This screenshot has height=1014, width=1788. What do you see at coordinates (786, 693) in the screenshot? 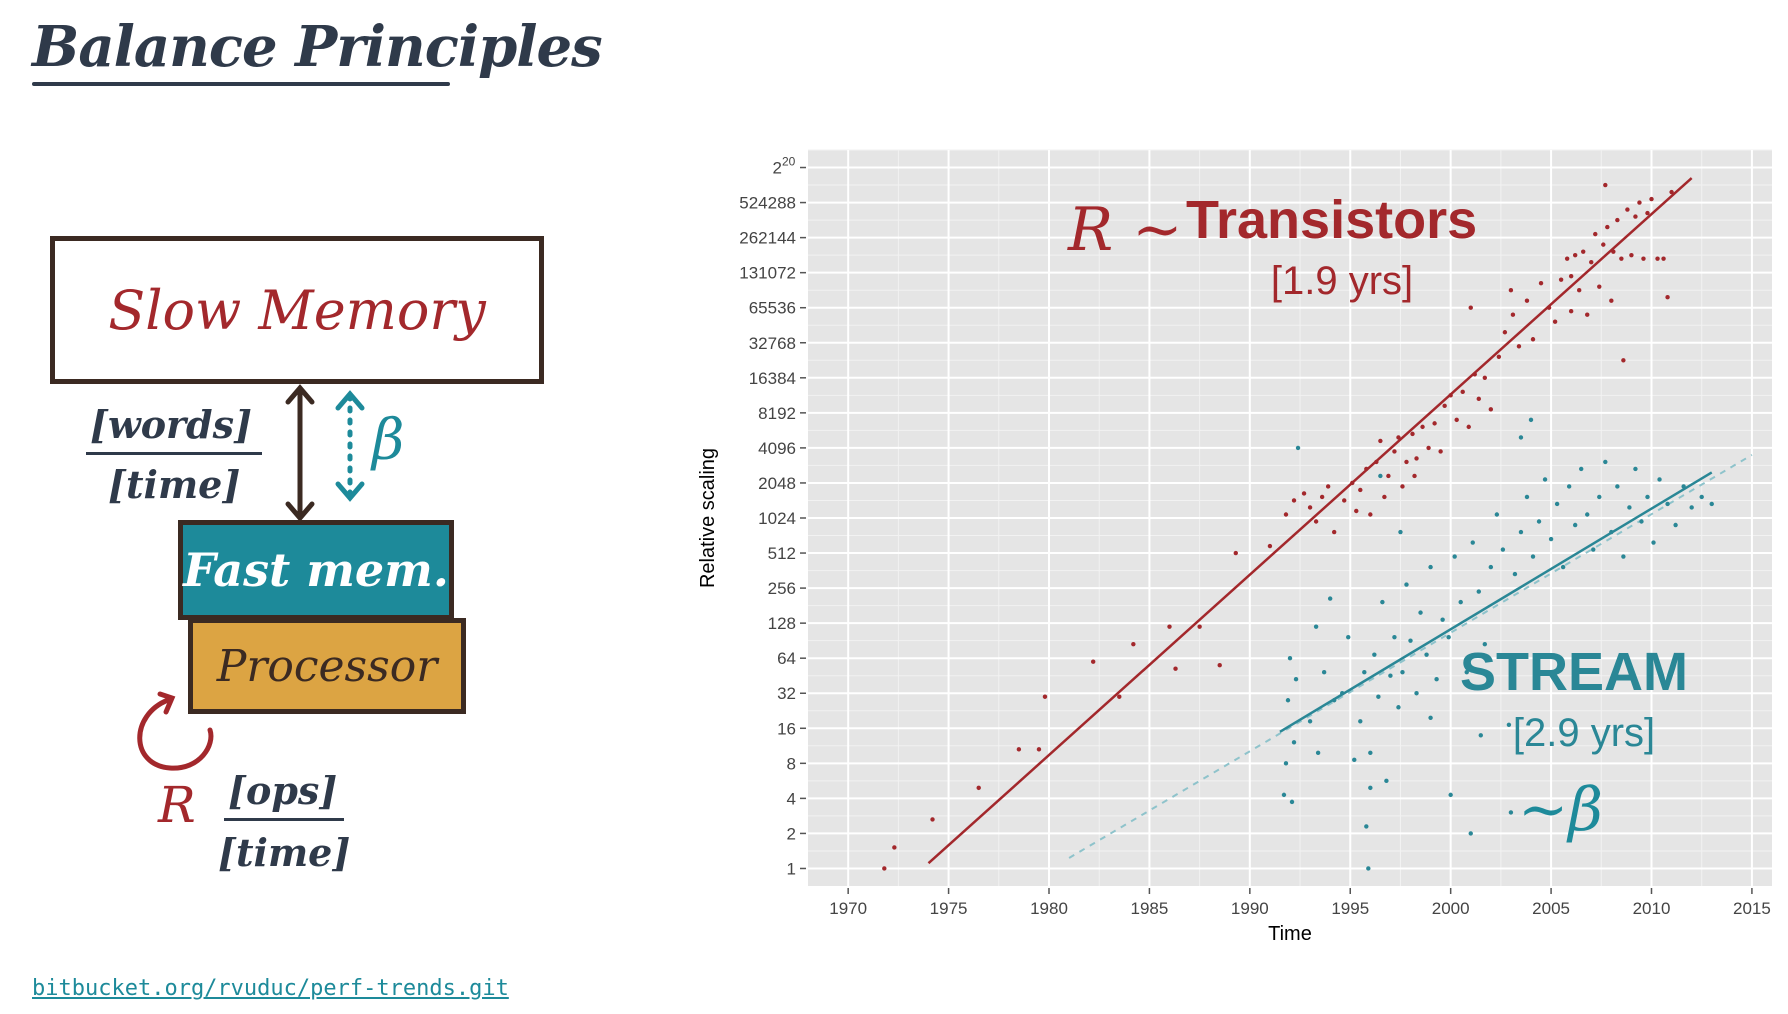
I see `y-tick-label: 32` at bounding box center [786, 693].